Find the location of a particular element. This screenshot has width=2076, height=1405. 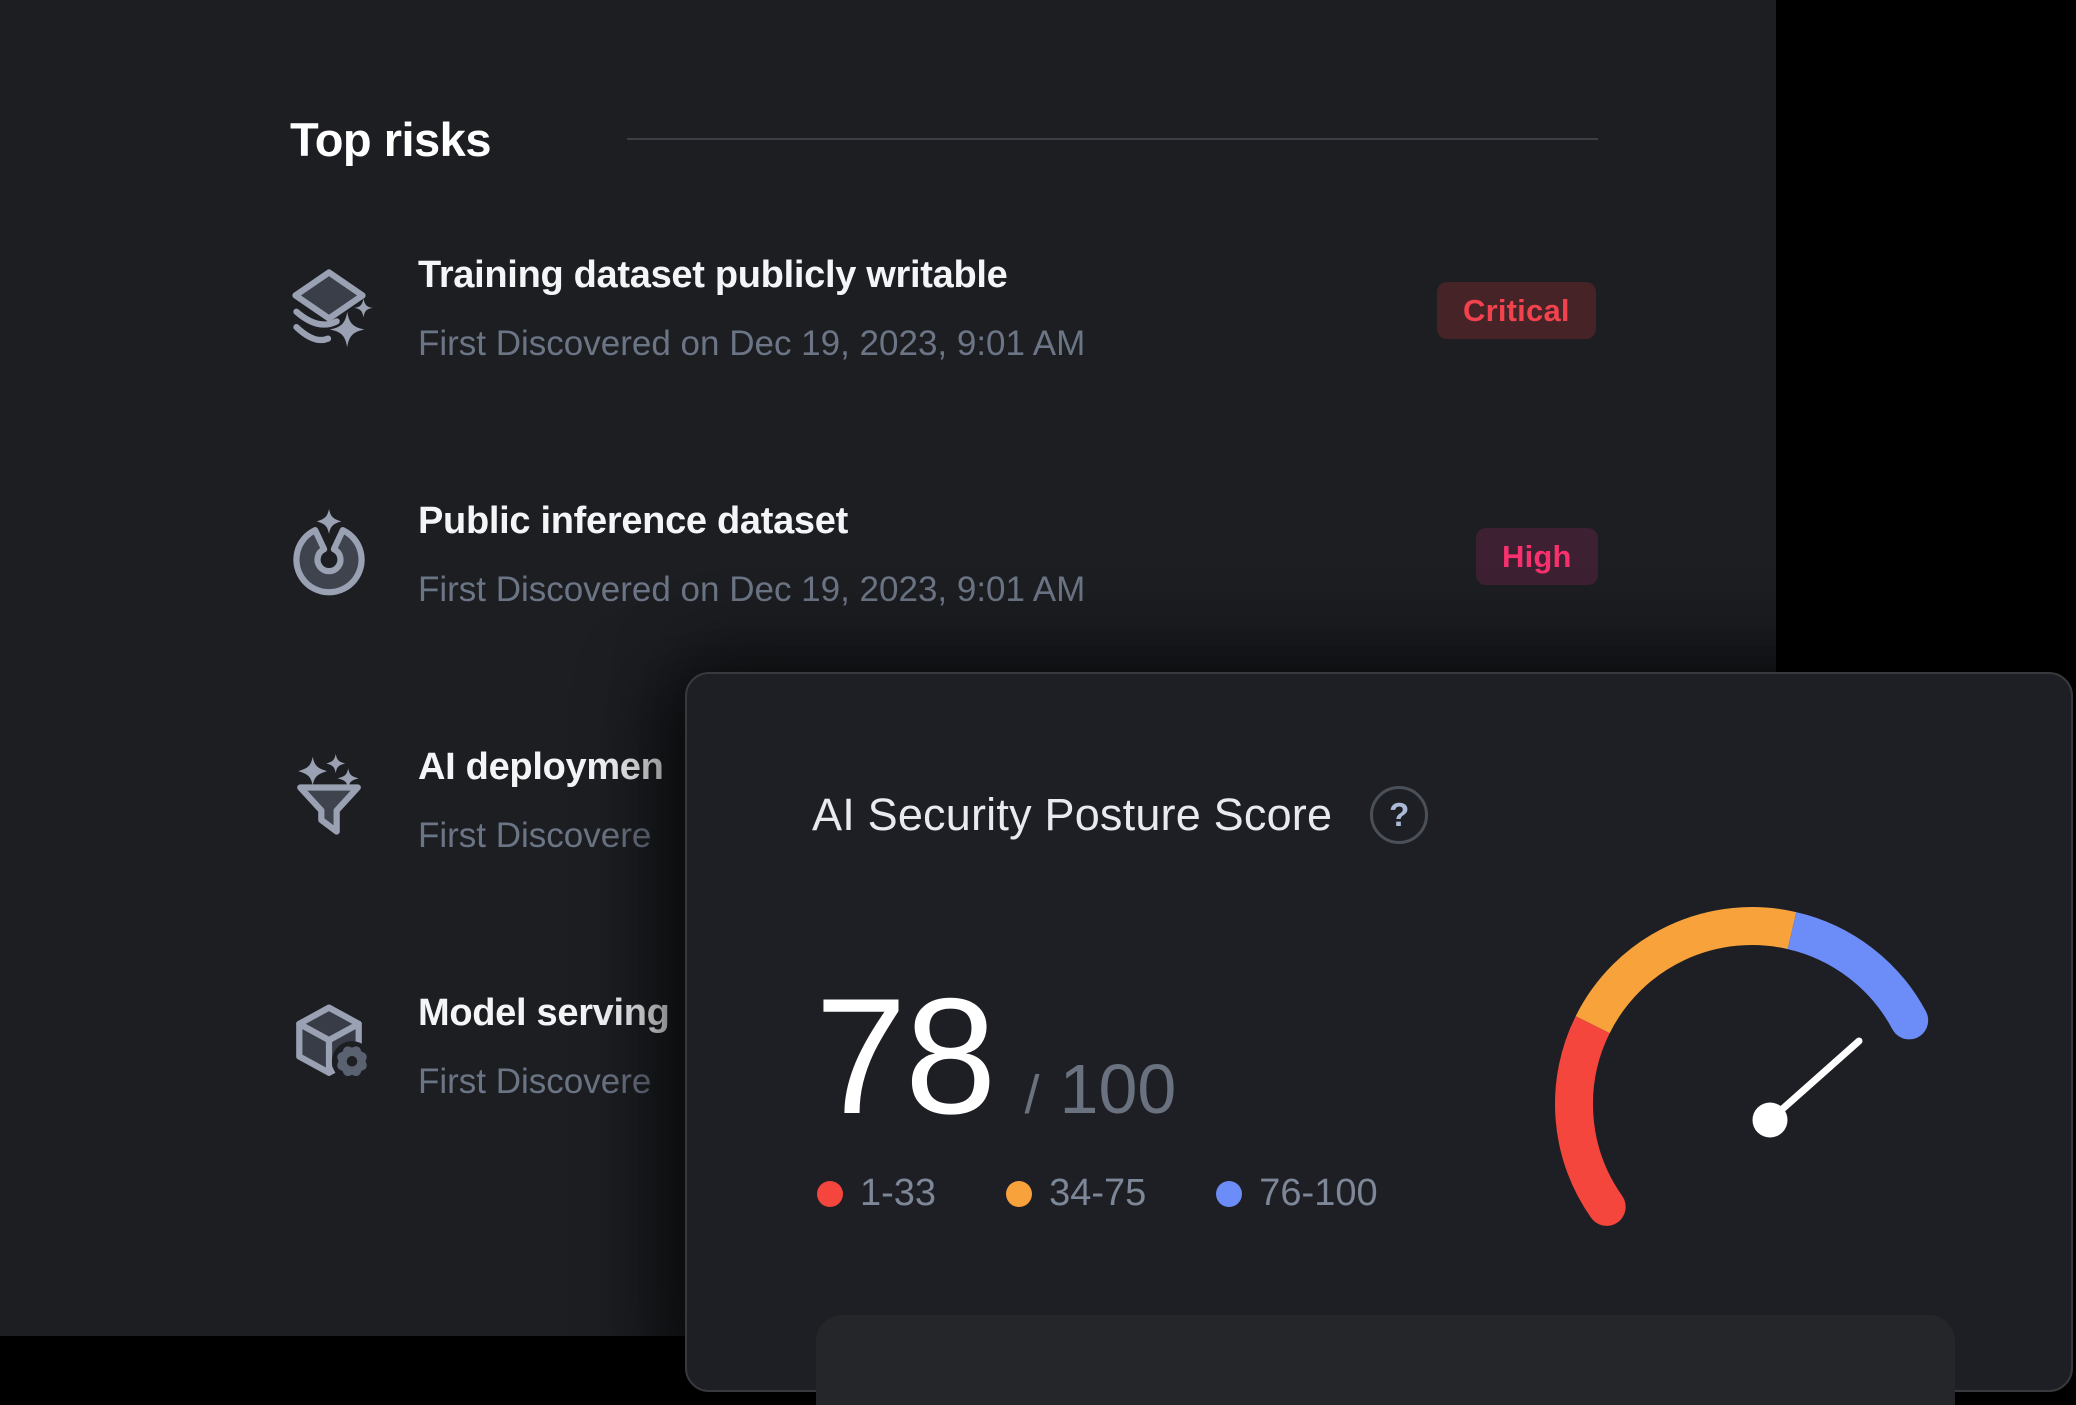

notched-circle-sparkle-icon is located at coordinates (329, 552).